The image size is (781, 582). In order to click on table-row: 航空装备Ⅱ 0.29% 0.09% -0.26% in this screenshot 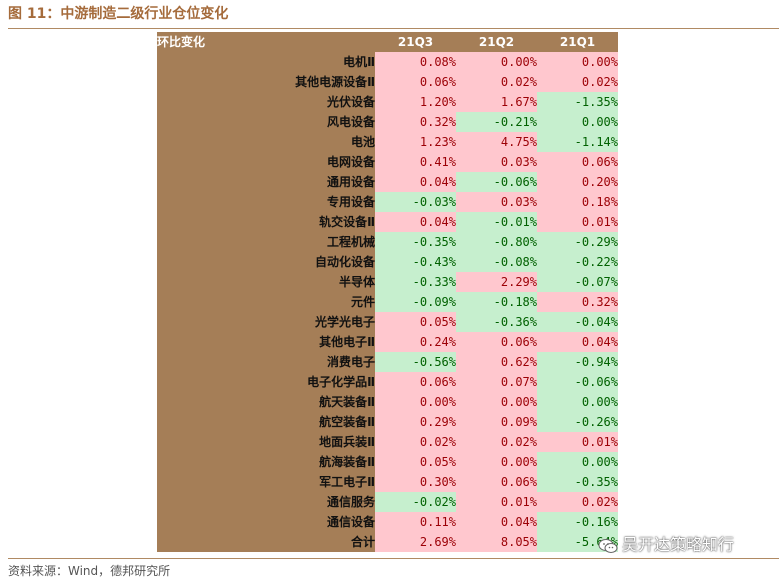, I will do `click(387, 422)`.